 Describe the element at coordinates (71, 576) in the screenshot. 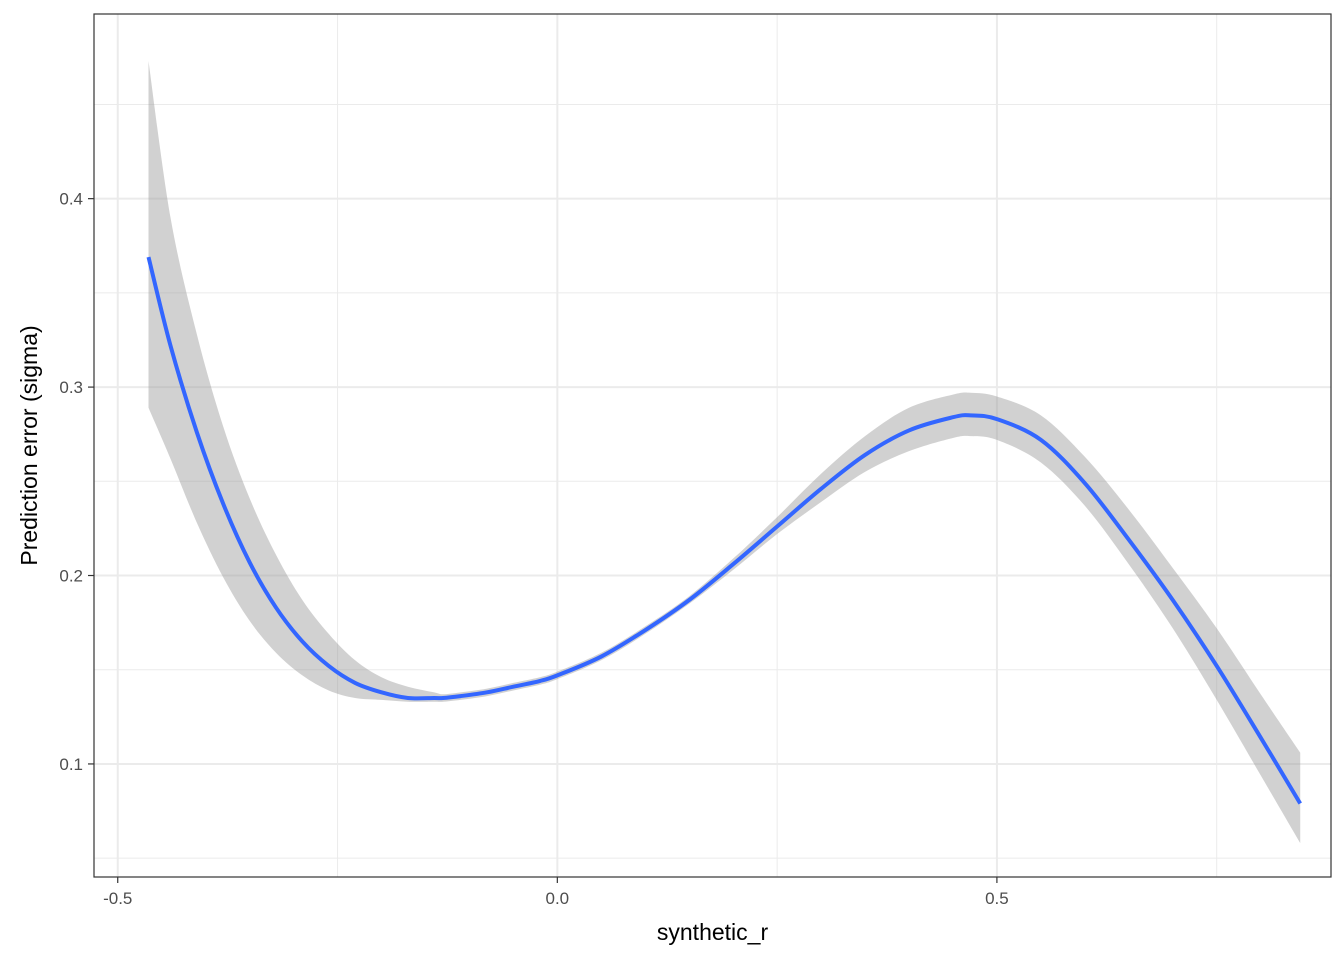

I see `y-tick-label: 0.2` at that location.